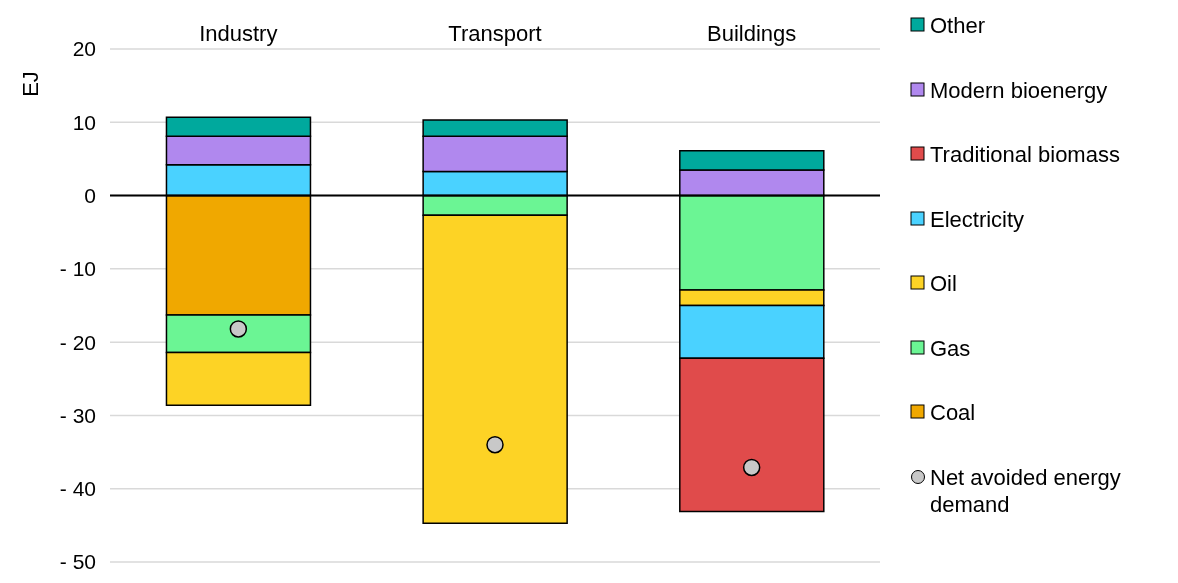 This screenshot has height=583, width=1178. What do you see at coordinates (84, 49) in the screenshot?
I see `y-tick-label: 20` at bounding box center [84, 49].